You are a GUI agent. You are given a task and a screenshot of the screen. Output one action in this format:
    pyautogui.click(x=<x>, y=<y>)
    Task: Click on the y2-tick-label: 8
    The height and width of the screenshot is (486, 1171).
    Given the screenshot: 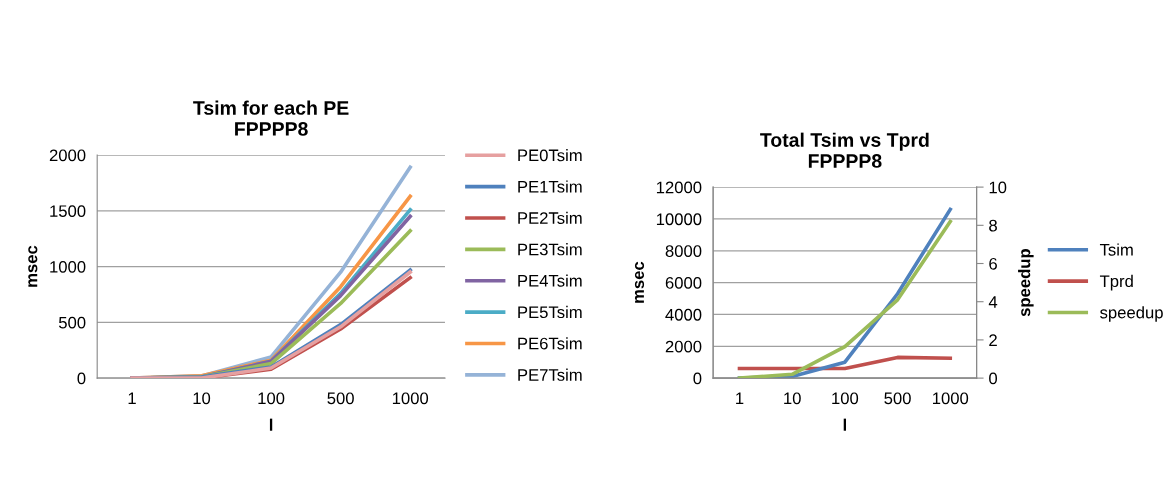 What is the action you would take?
    pyautogui.click(x=993, y=225)
    